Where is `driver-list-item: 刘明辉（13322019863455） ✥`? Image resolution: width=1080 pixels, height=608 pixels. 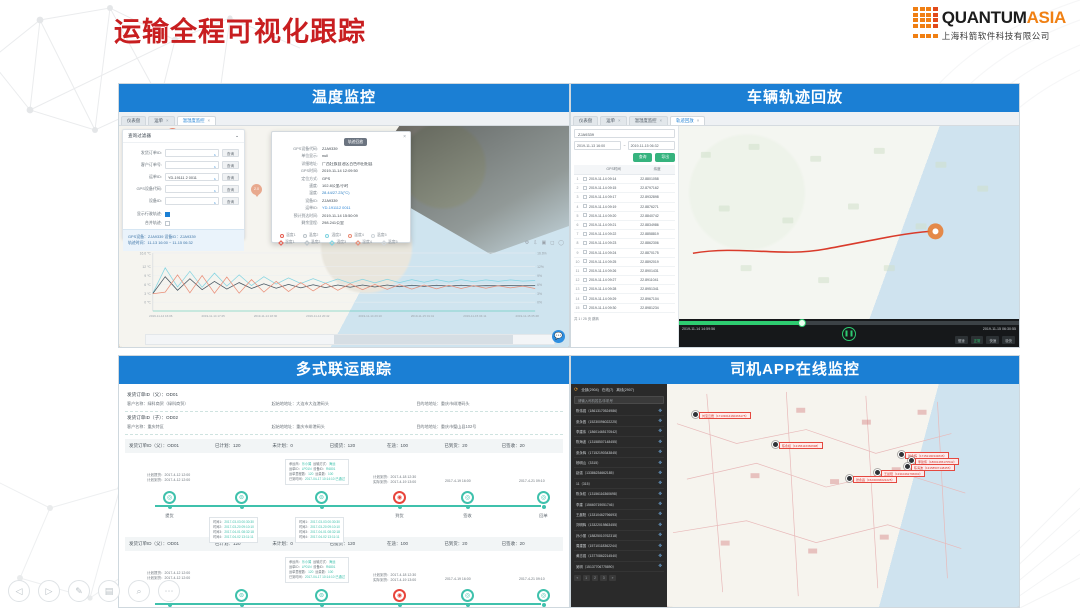
driver-list-item: 刘明辉（13322019863455） ✥ is located at coordinates (619, 525).